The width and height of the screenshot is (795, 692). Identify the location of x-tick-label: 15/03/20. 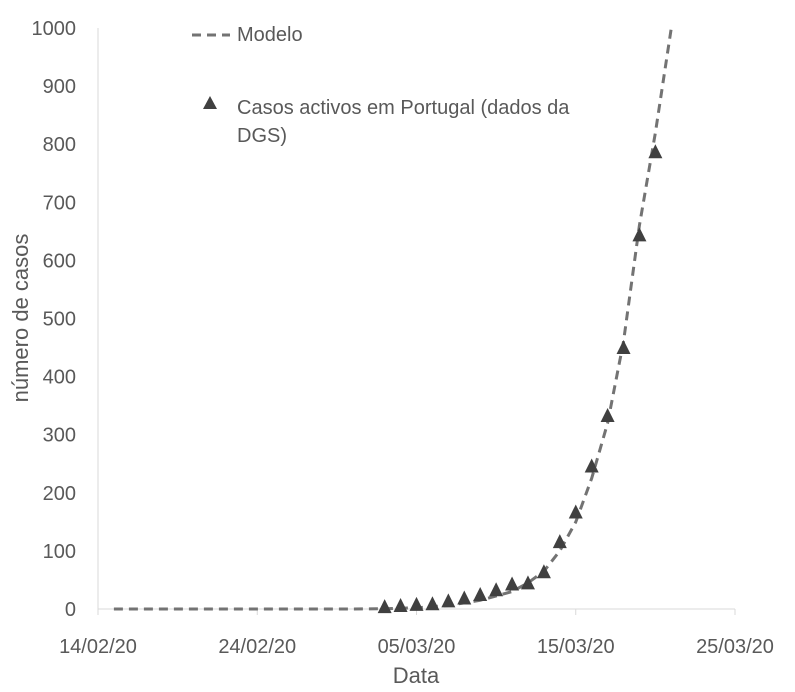
(576, 647).